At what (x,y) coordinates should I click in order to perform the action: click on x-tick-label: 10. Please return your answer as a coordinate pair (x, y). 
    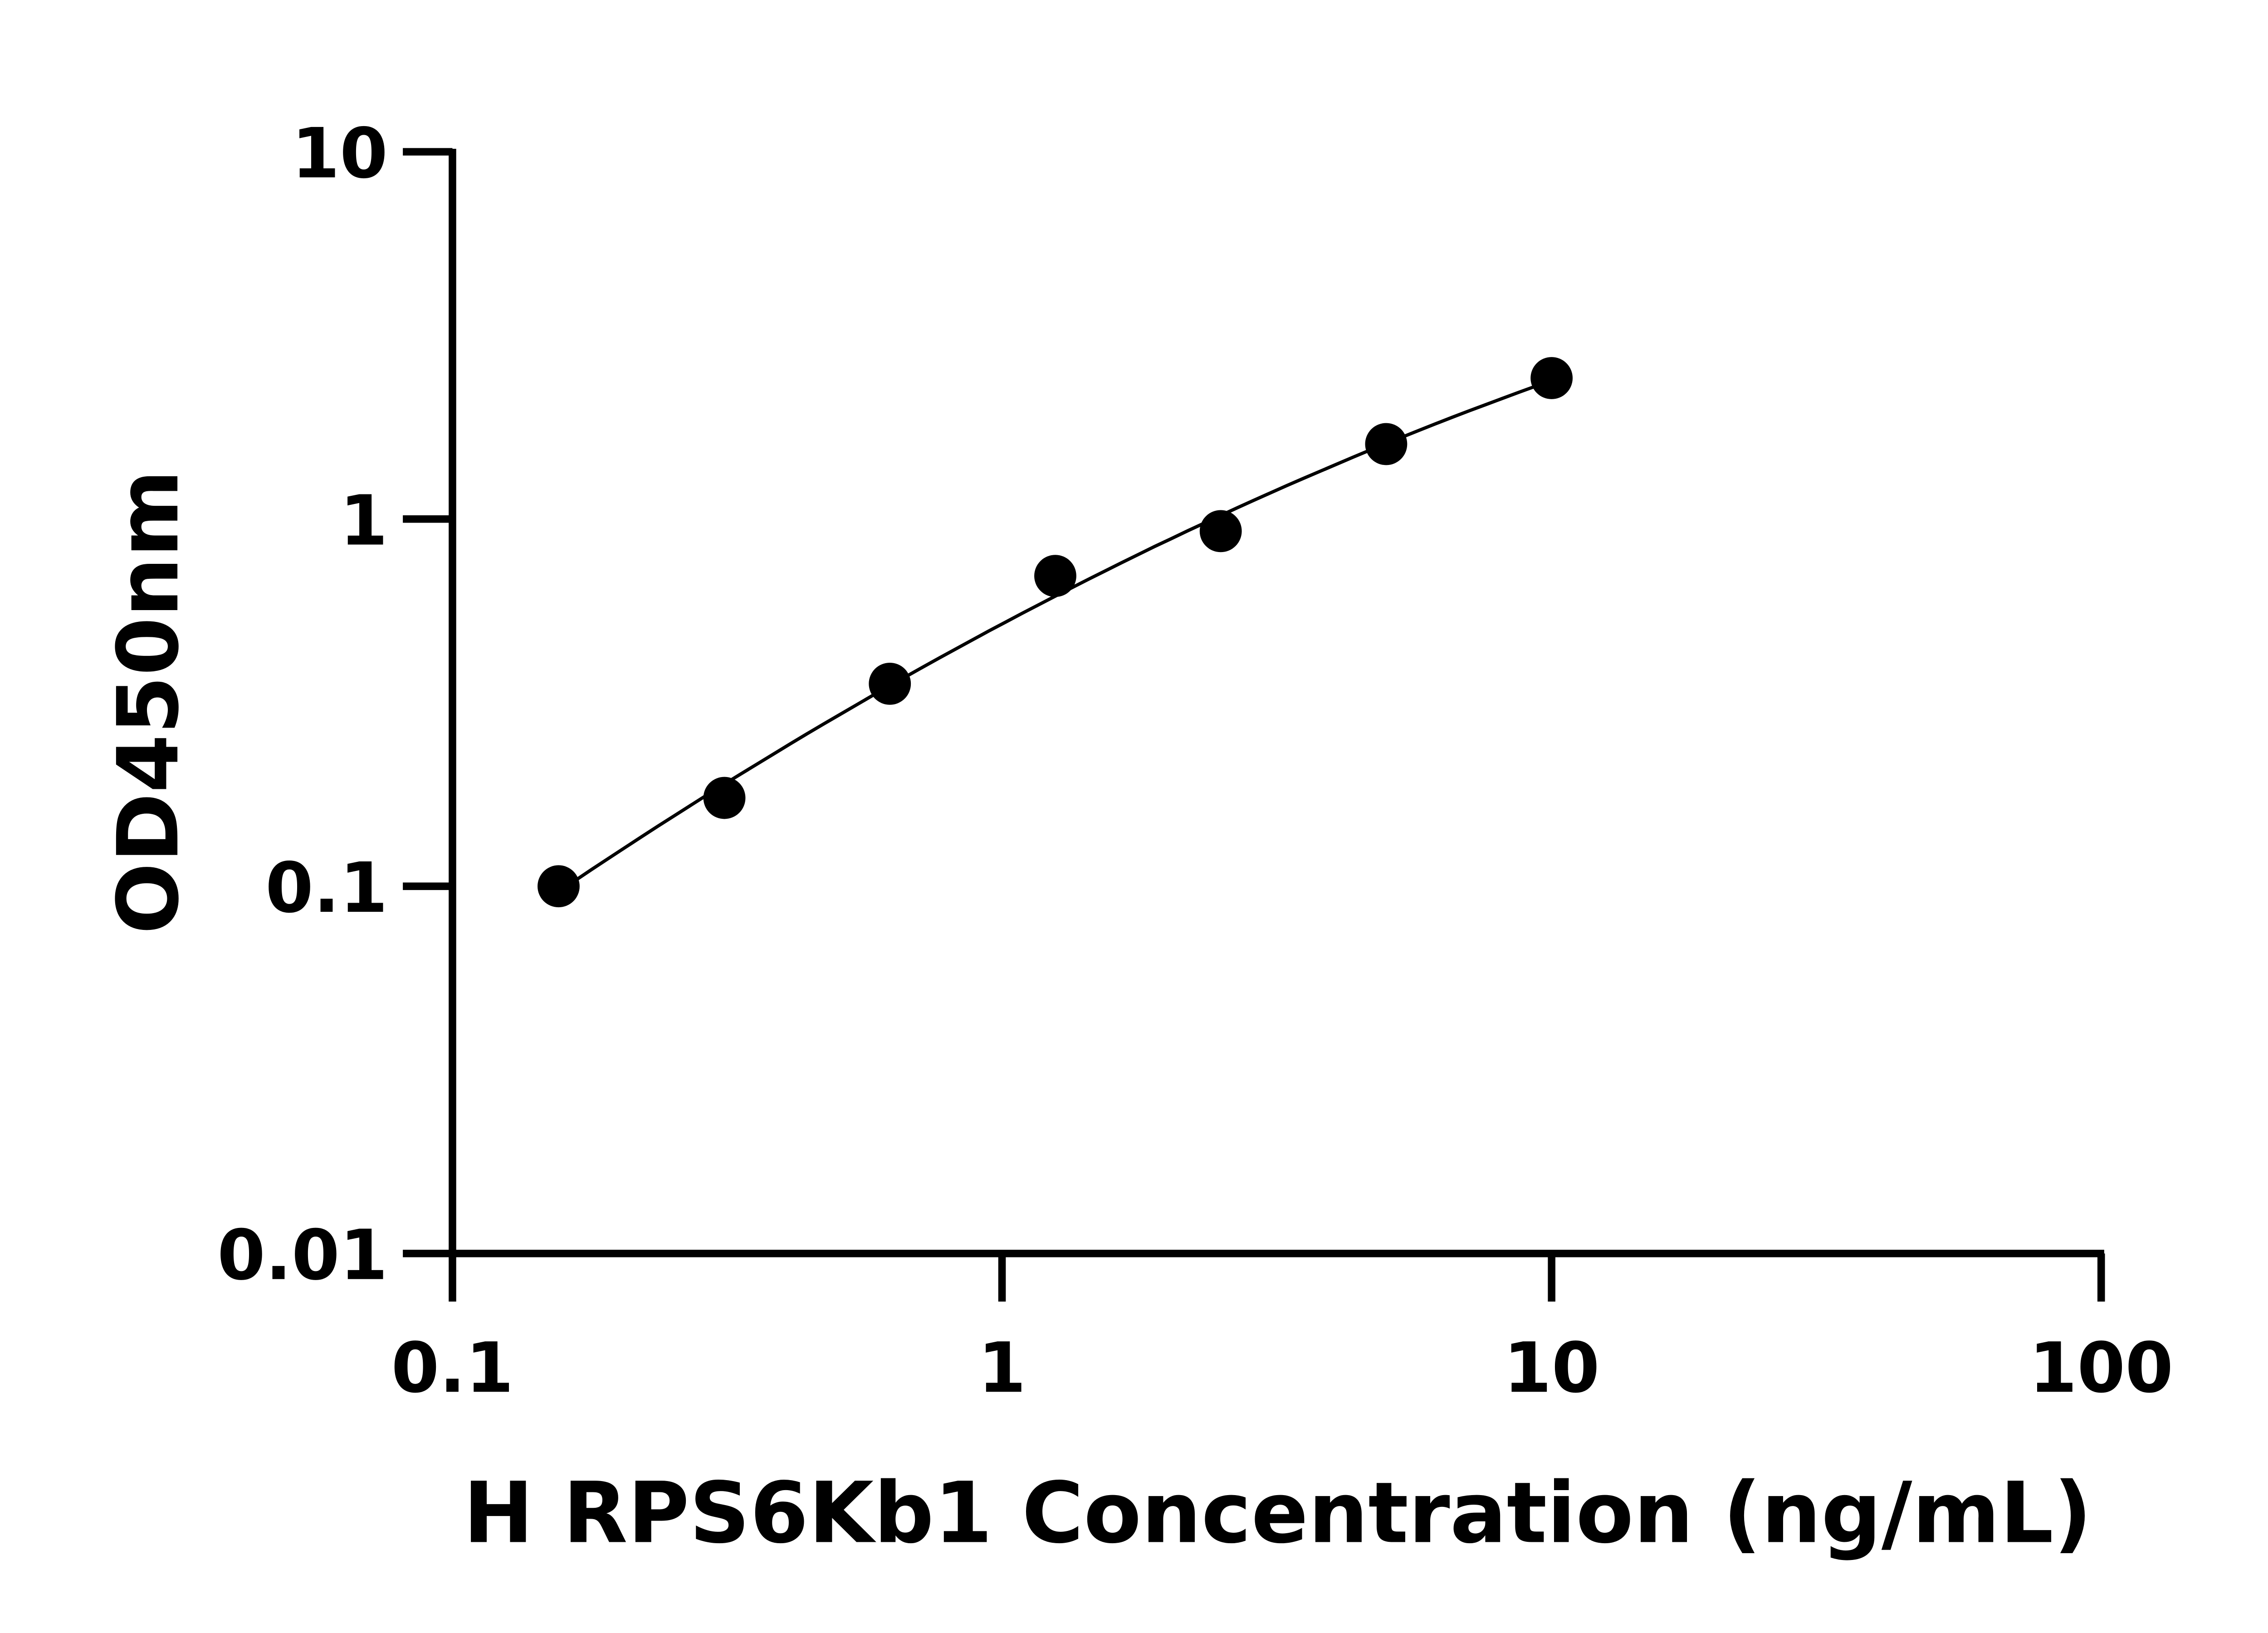
    Looking at the image, I should click on (1552, 1368).